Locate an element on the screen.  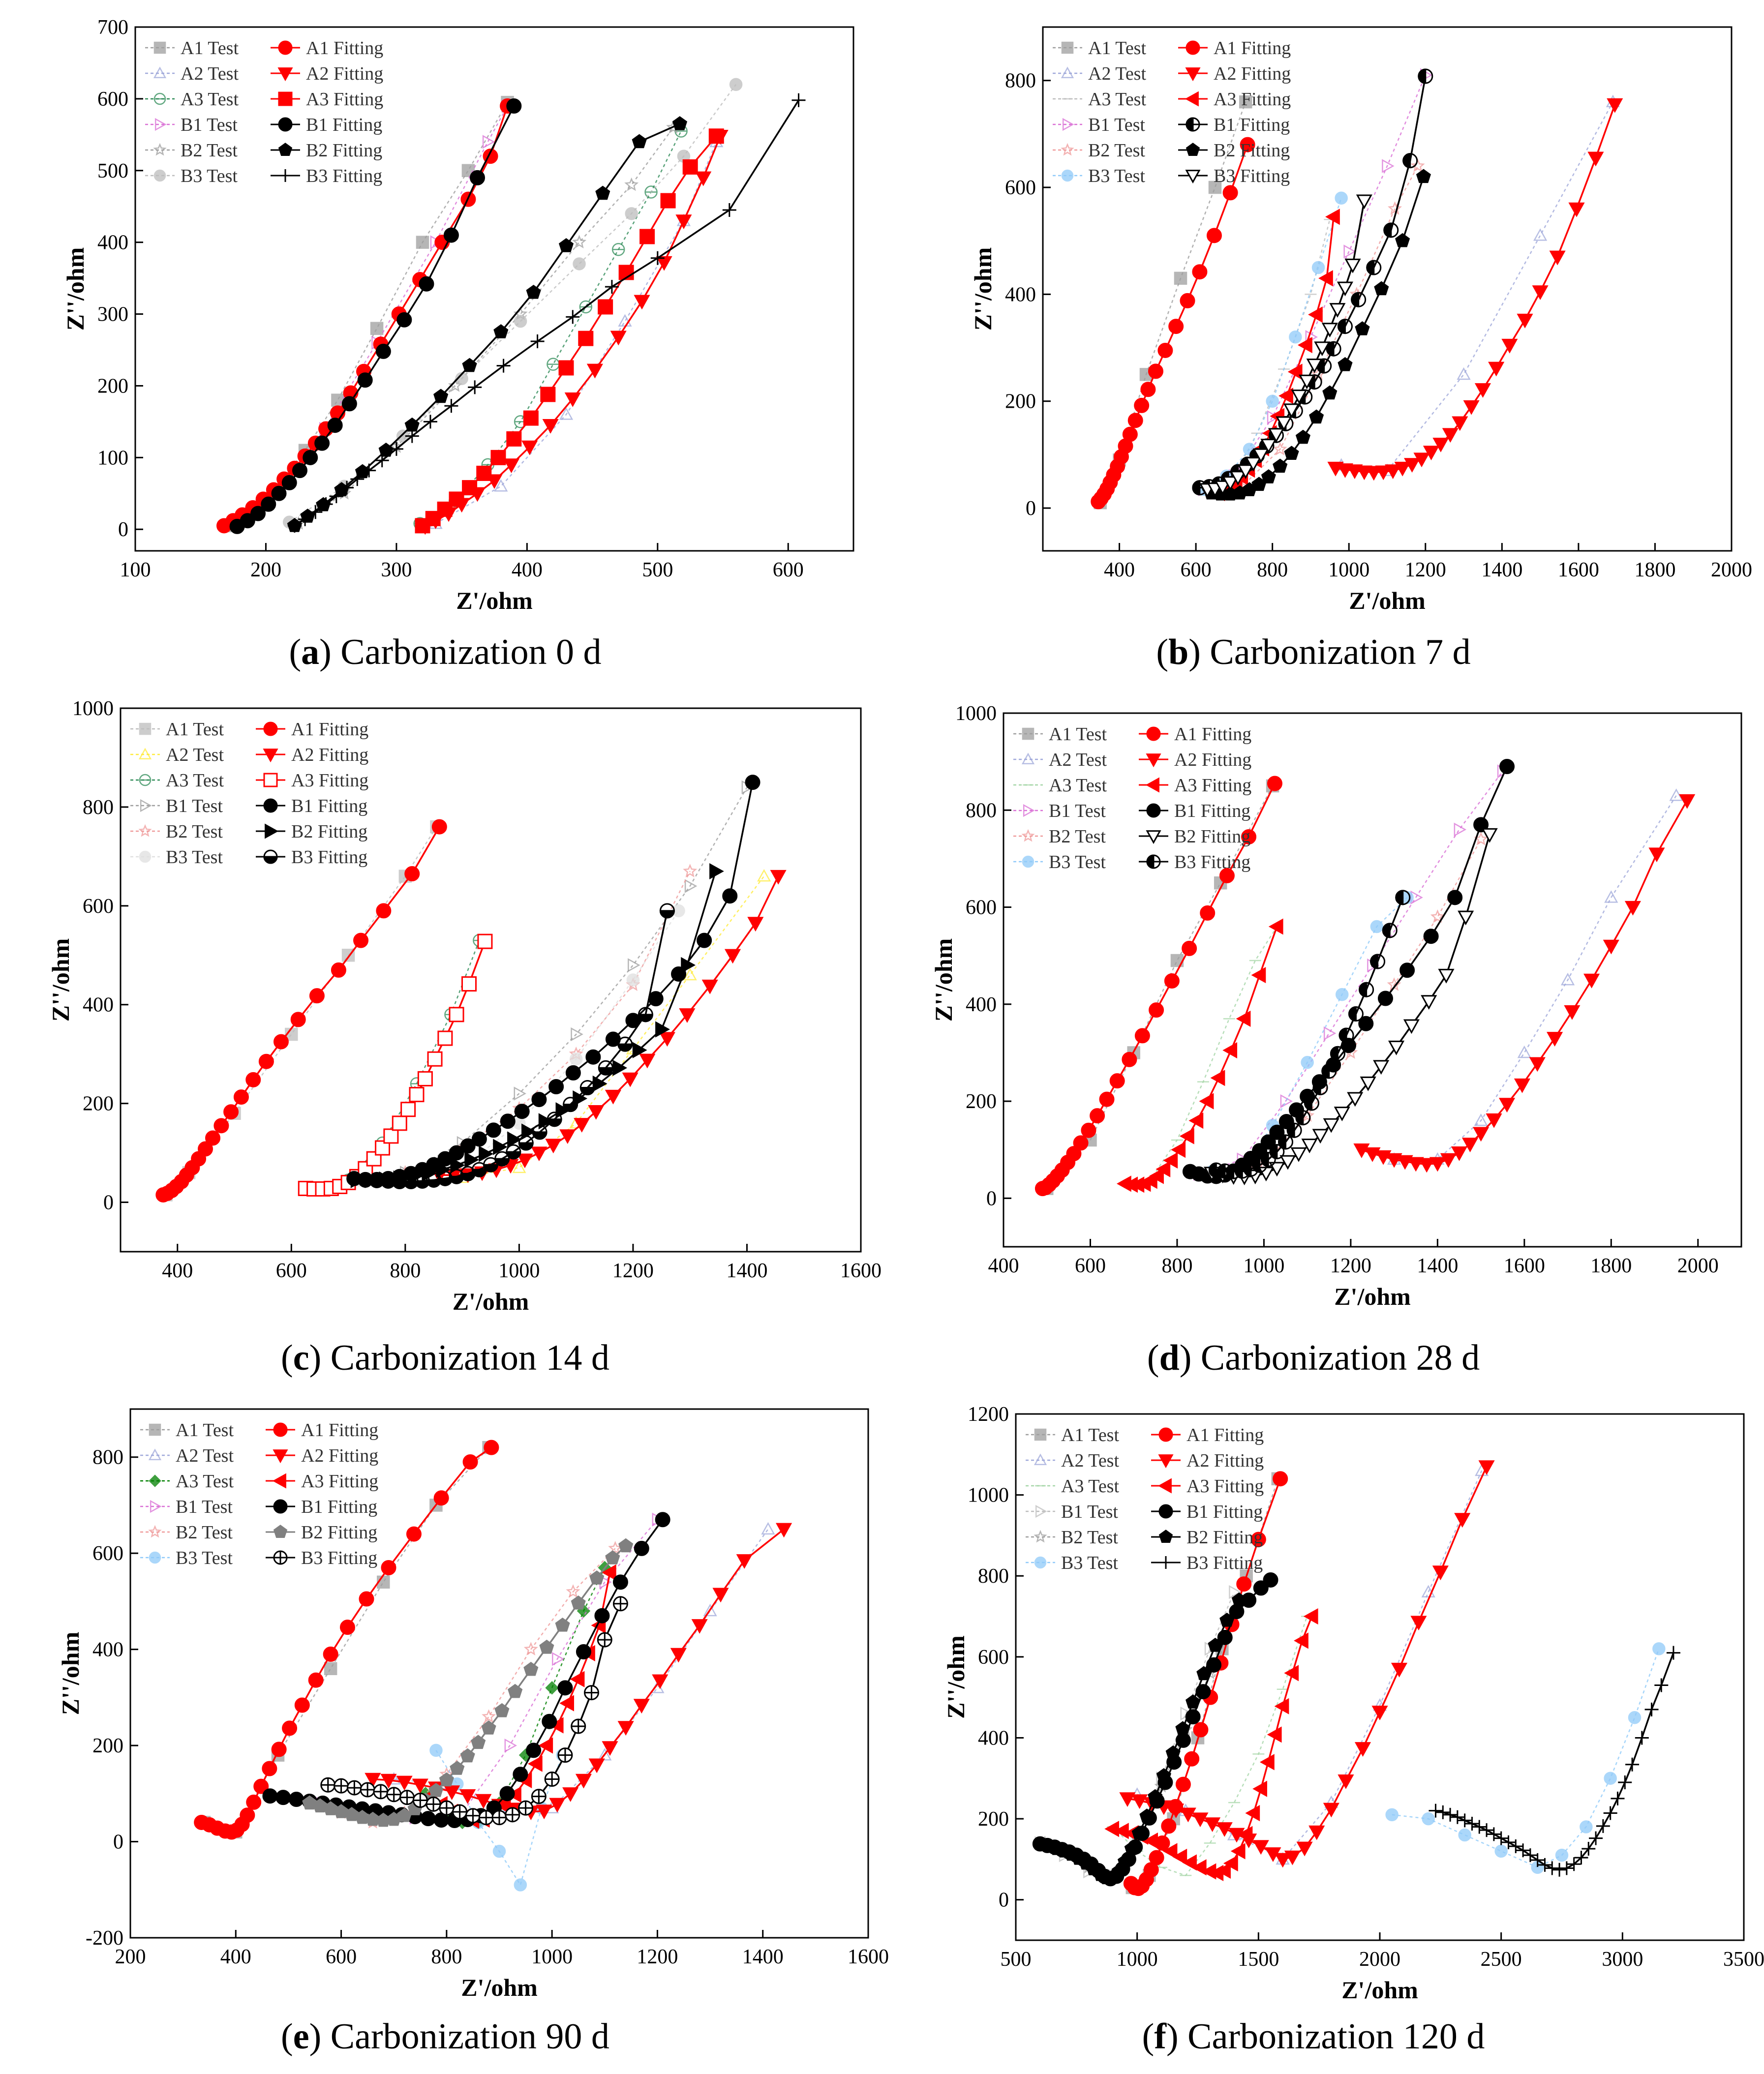
legend-entry: B3 Test is located at coordinates (194, 858).